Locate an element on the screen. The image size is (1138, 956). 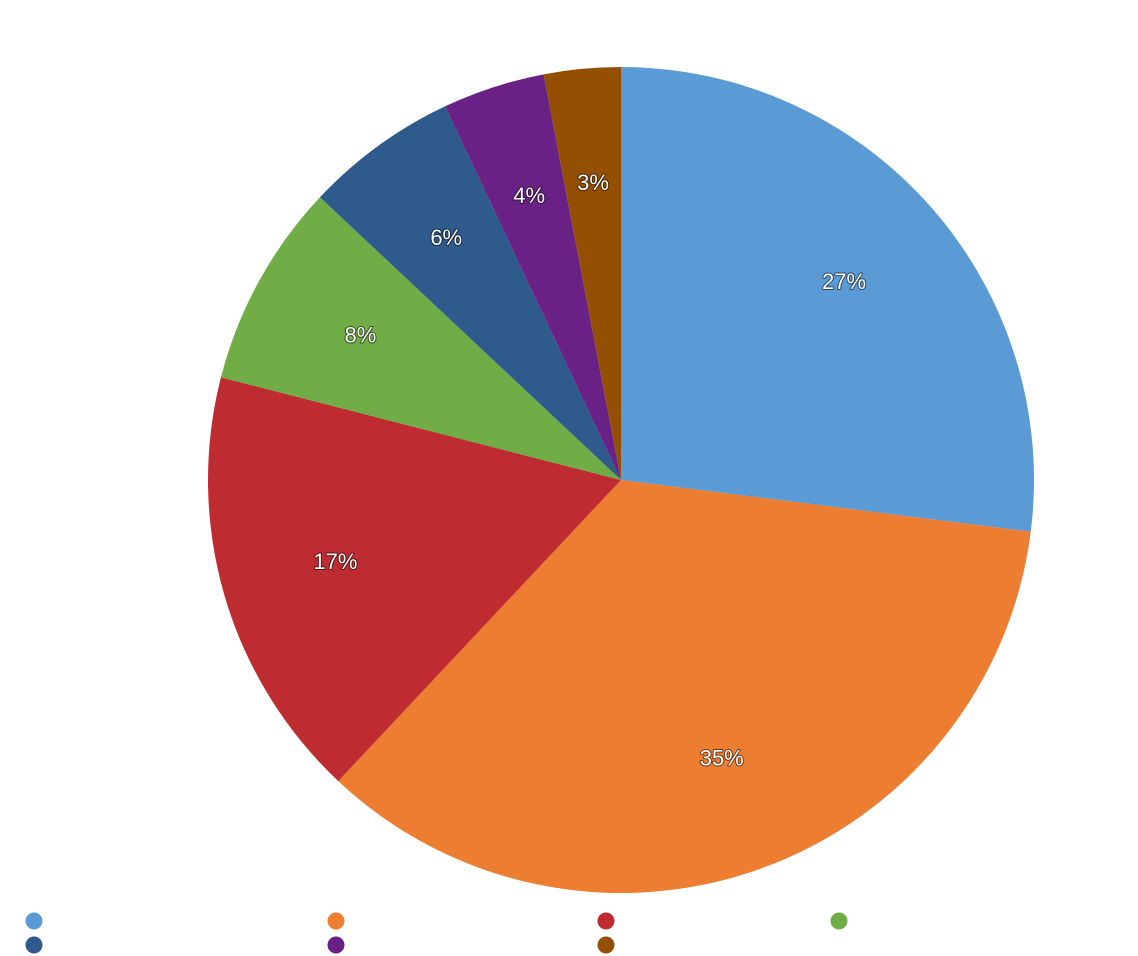
slice-data-label-6: 4% is located at coordinates (529, 195).